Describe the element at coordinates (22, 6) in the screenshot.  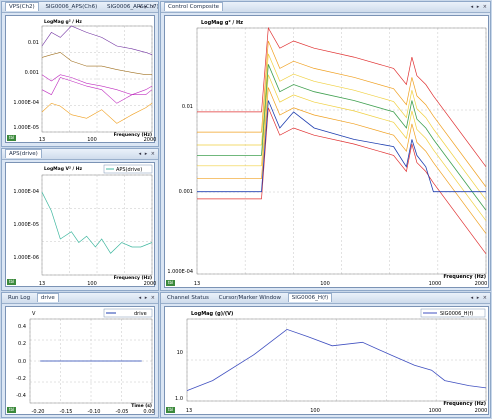
I see `tab-vps-ch2: VPS(Ch2)` at that location.